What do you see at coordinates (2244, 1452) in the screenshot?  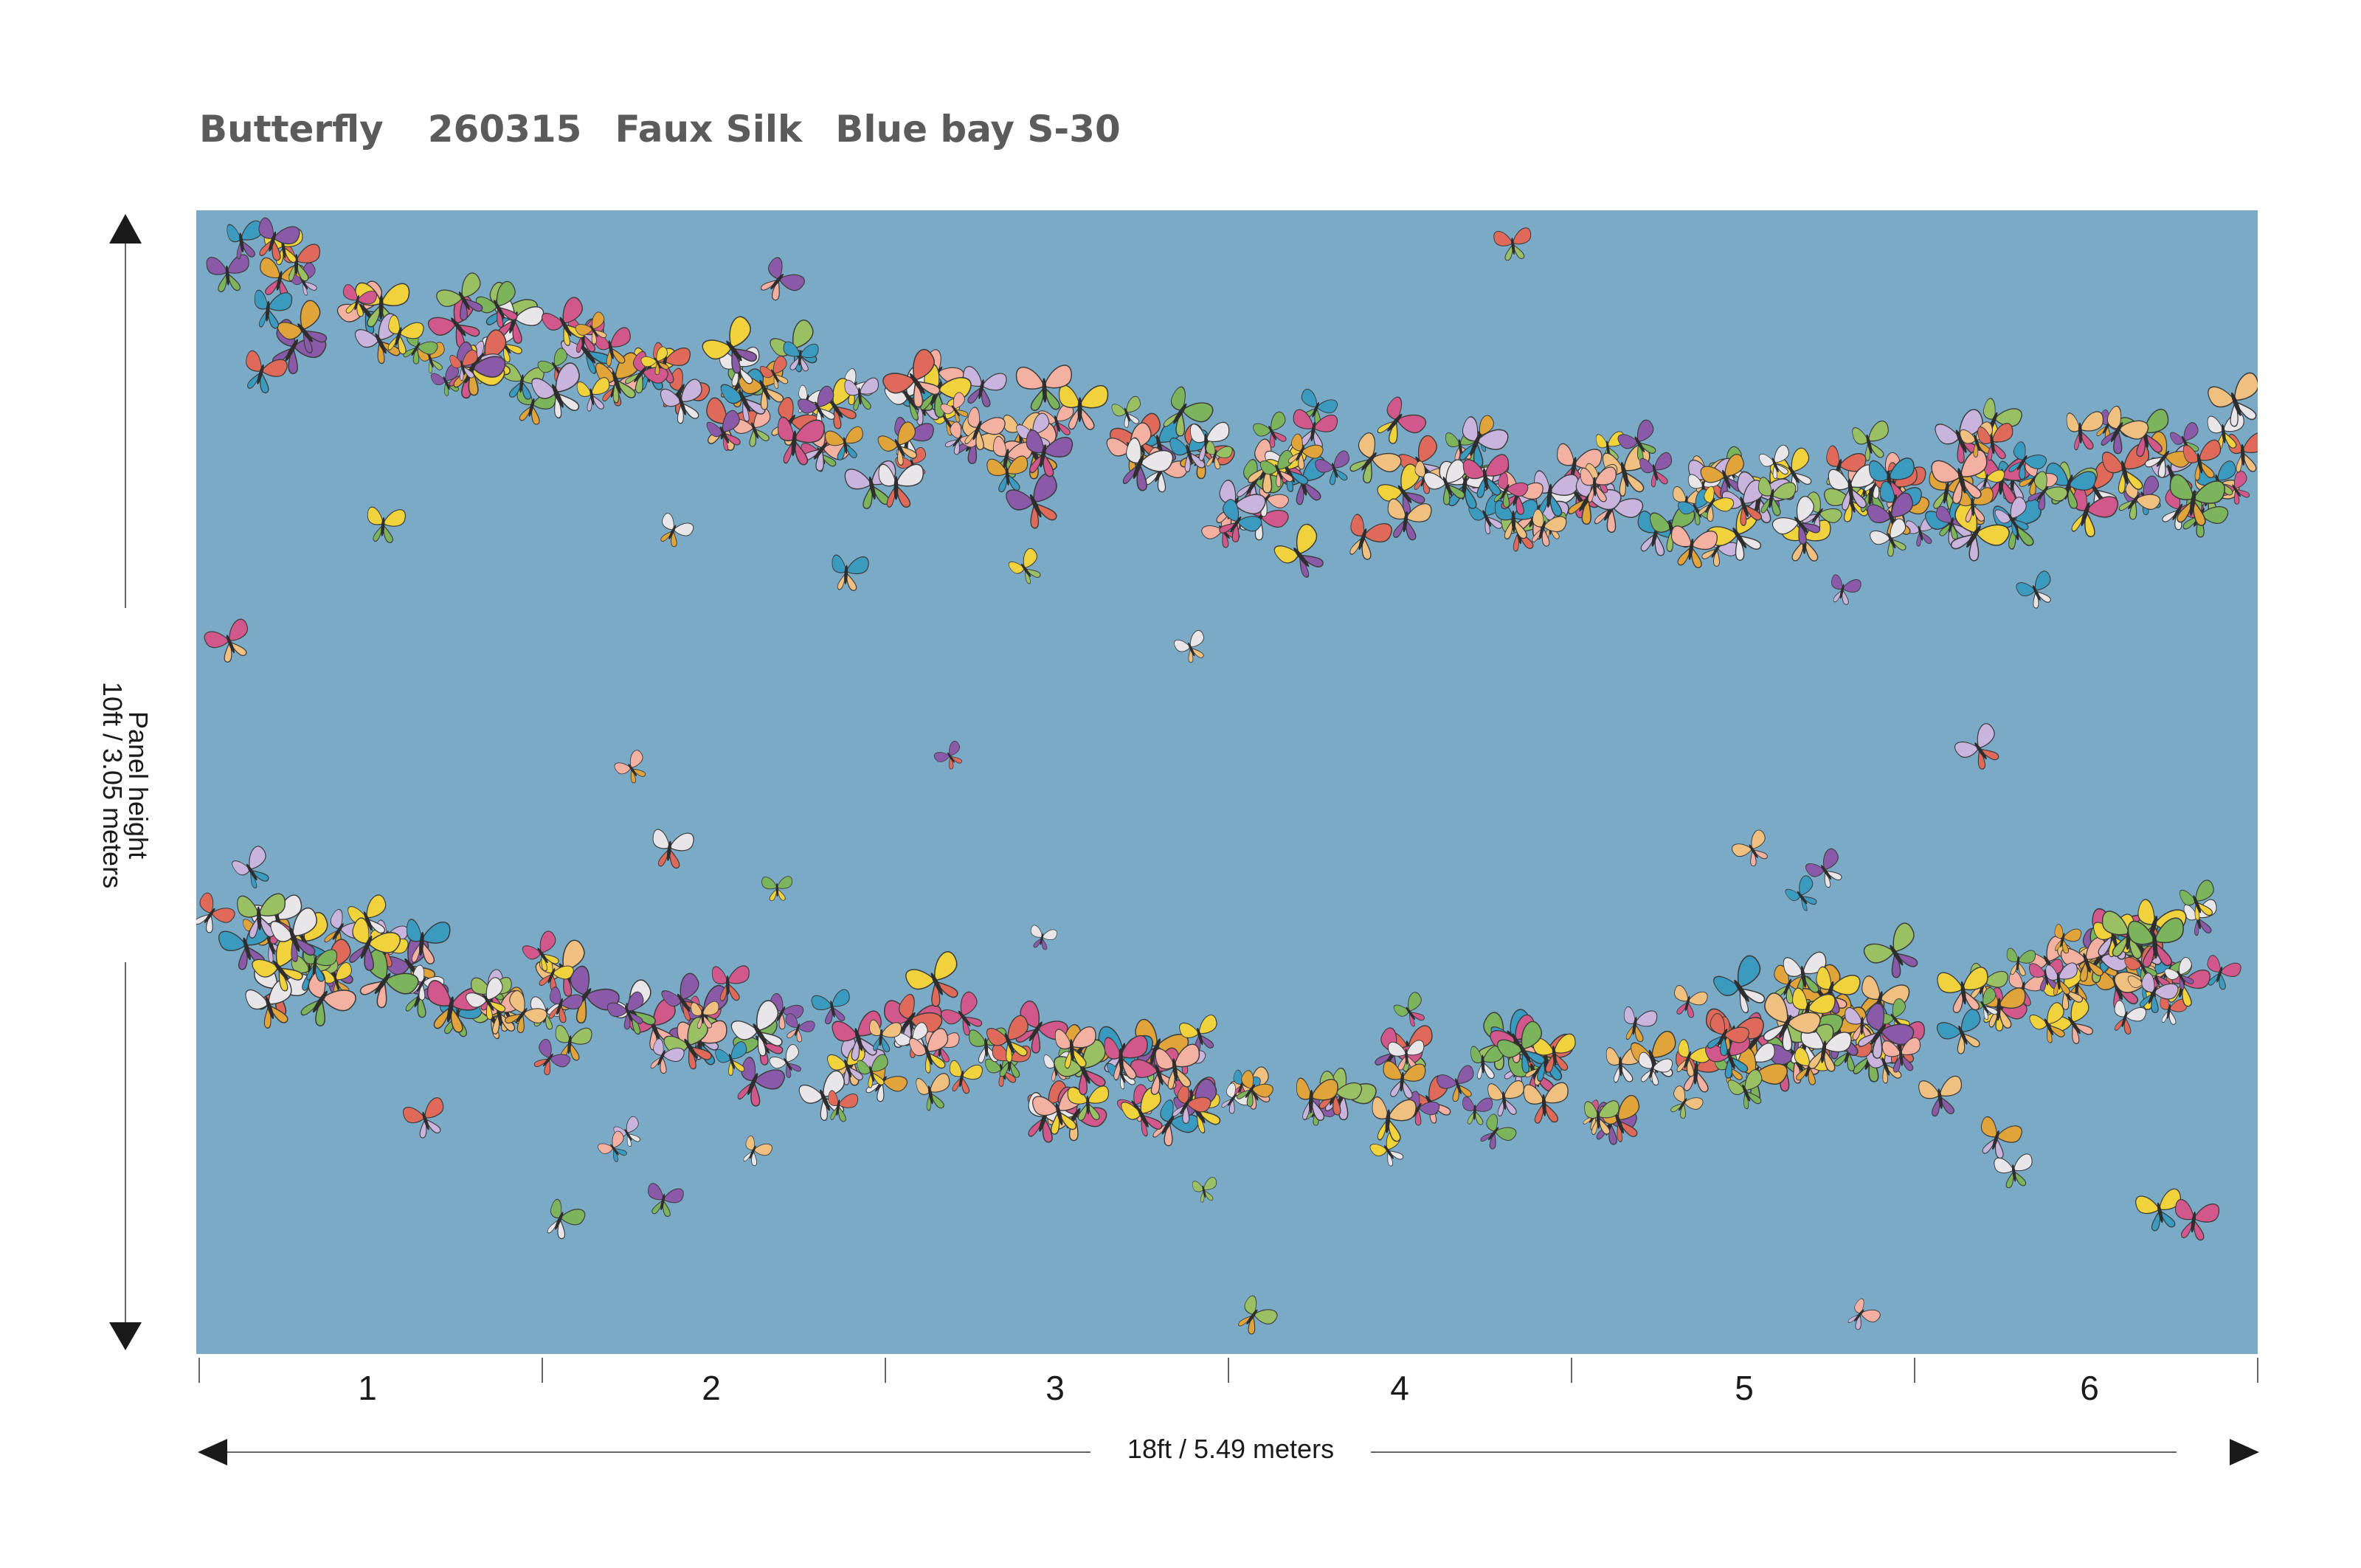 I see `width-arrow-right` at bounding box center [2244, 1452].